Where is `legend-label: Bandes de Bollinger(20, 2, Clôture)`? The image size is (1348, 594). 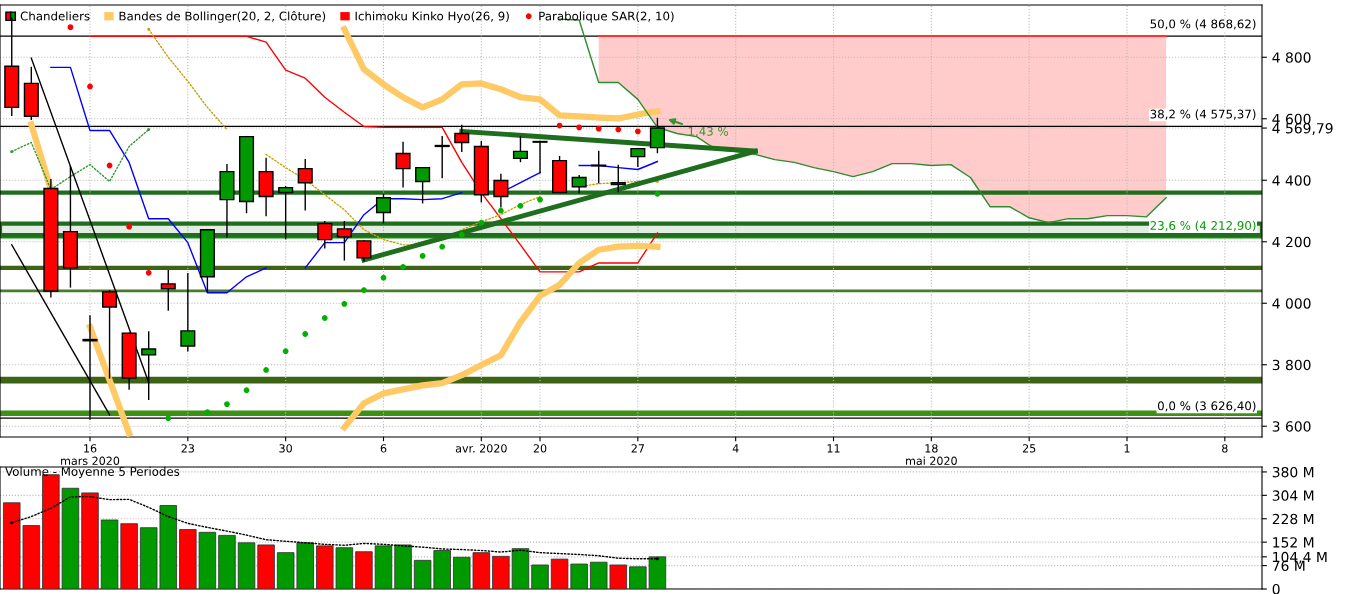 legend-label: Bandes de Bollinger(20, 2, Clôture) is located at coordinates (222, 16).